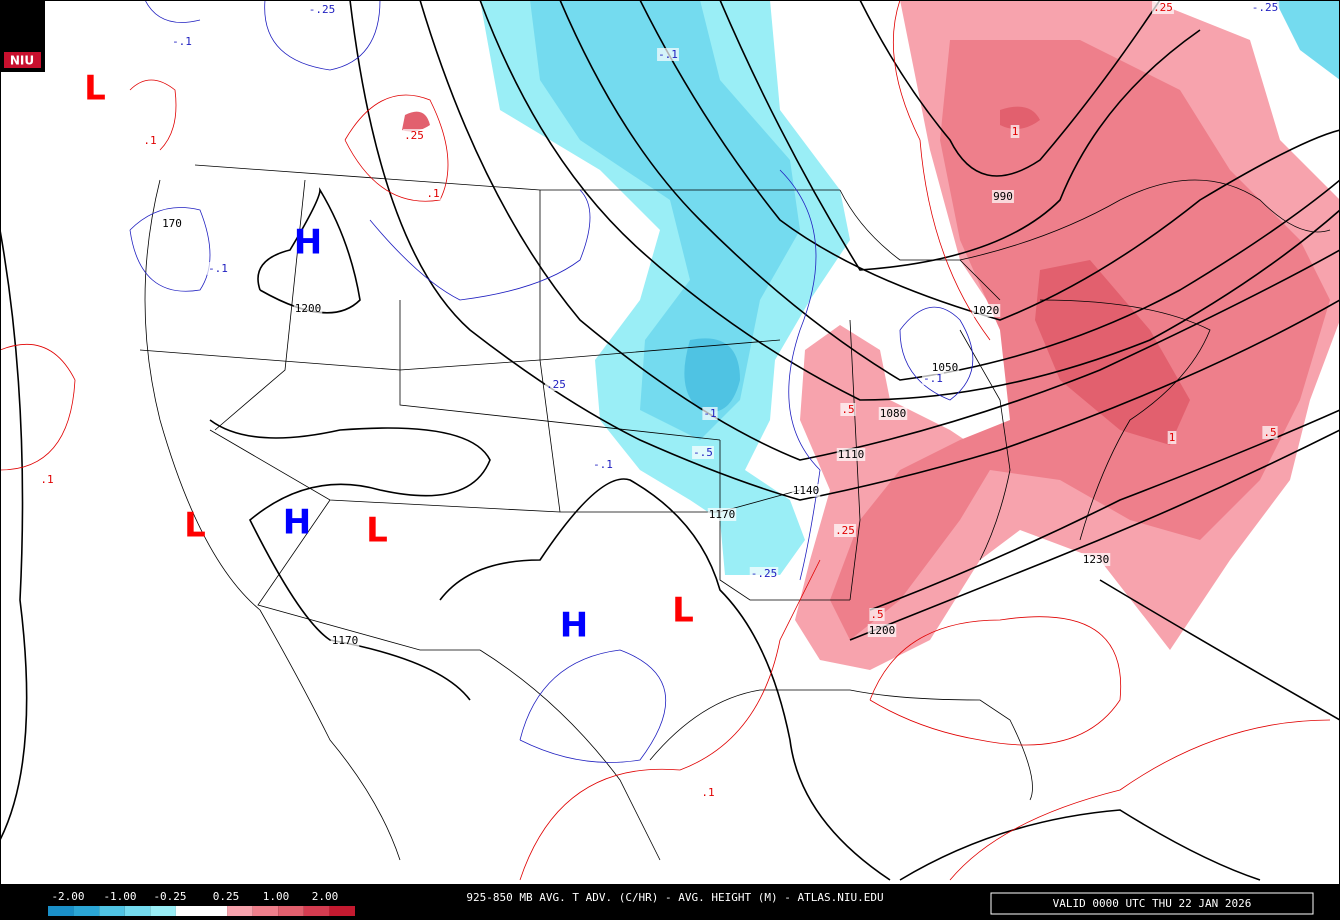 The width and height of the screenshot is (1340, 920). I want to click on legend-tick-label: -2.00, so click(67, 896).